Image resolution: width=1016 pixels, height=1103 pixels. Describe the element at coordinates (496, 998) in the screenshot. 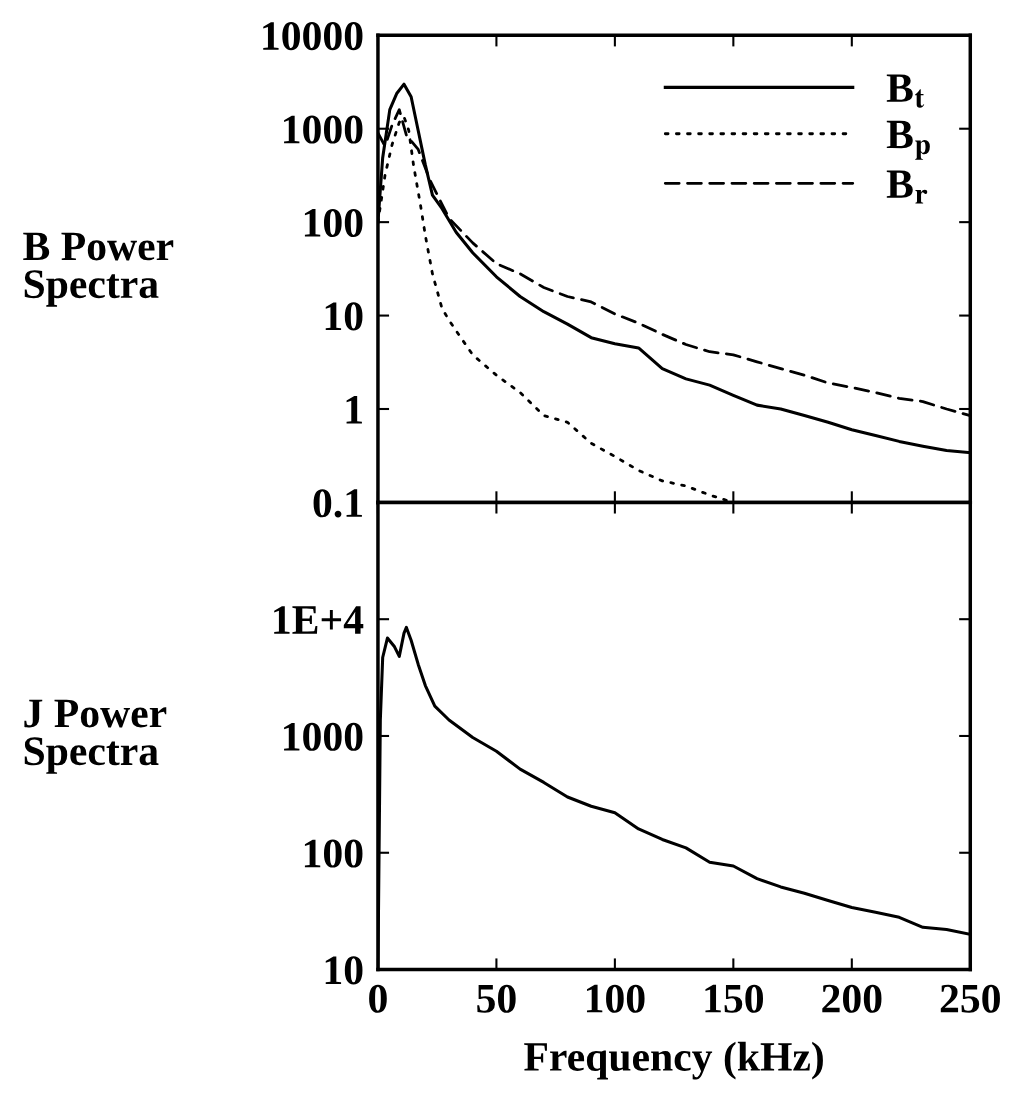

I see `x-tick-label: 50` at that location.